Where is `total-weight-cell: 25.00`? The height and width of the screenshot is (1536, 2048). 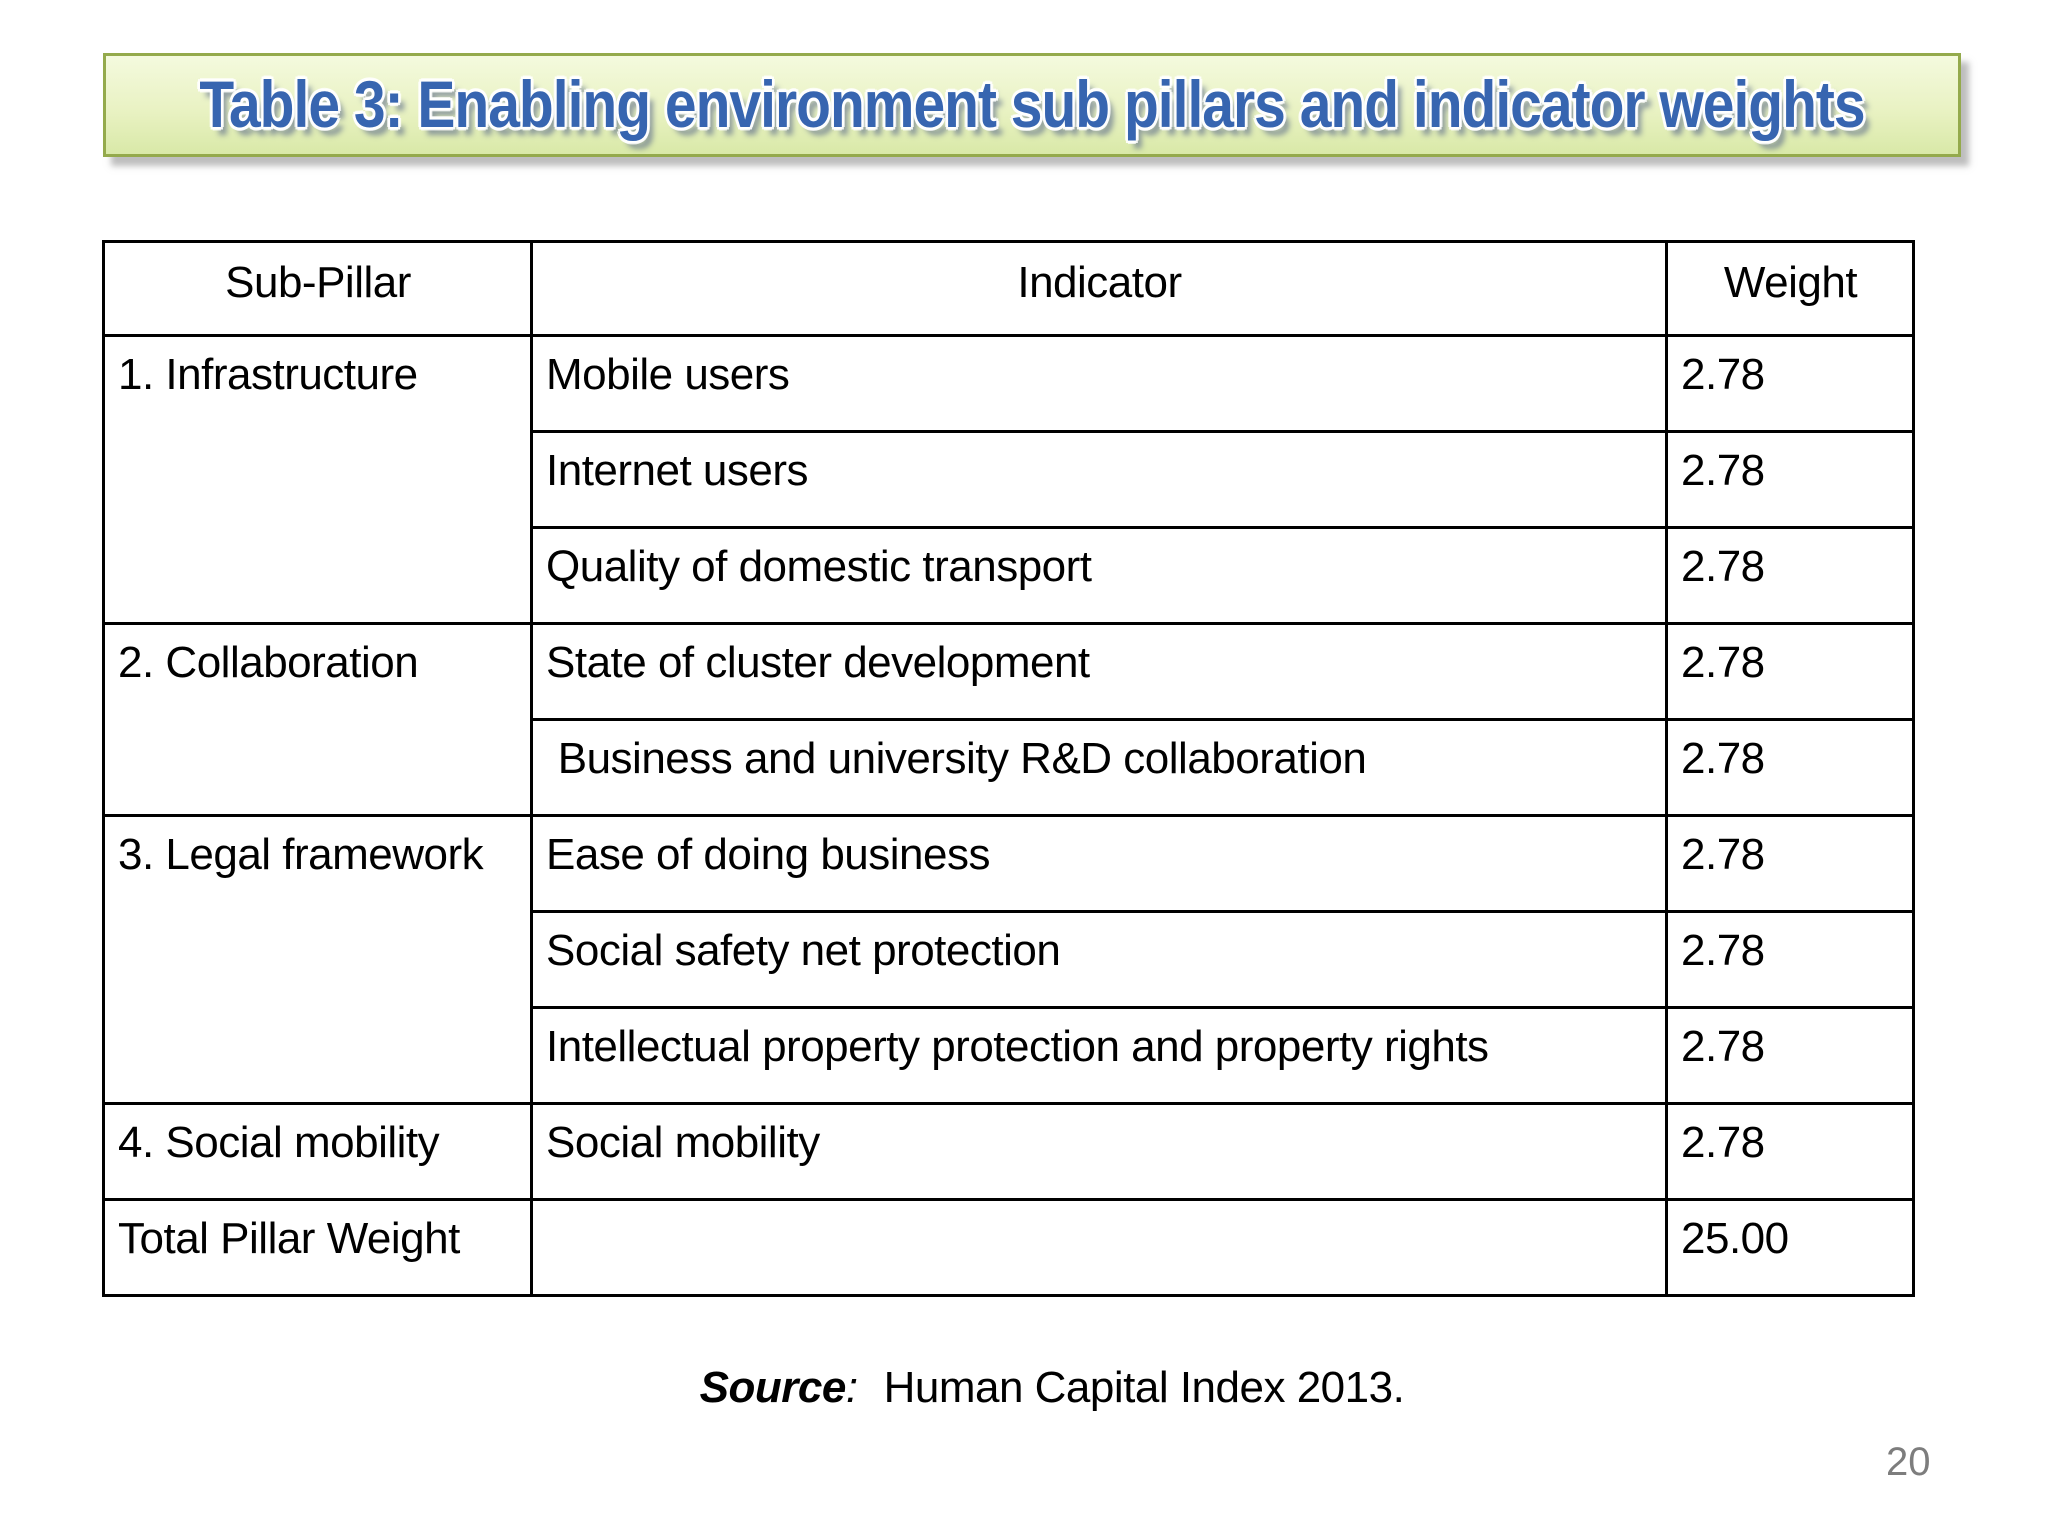
total-weight-cell: 25.00 is located at coordinates (1790, 1247).